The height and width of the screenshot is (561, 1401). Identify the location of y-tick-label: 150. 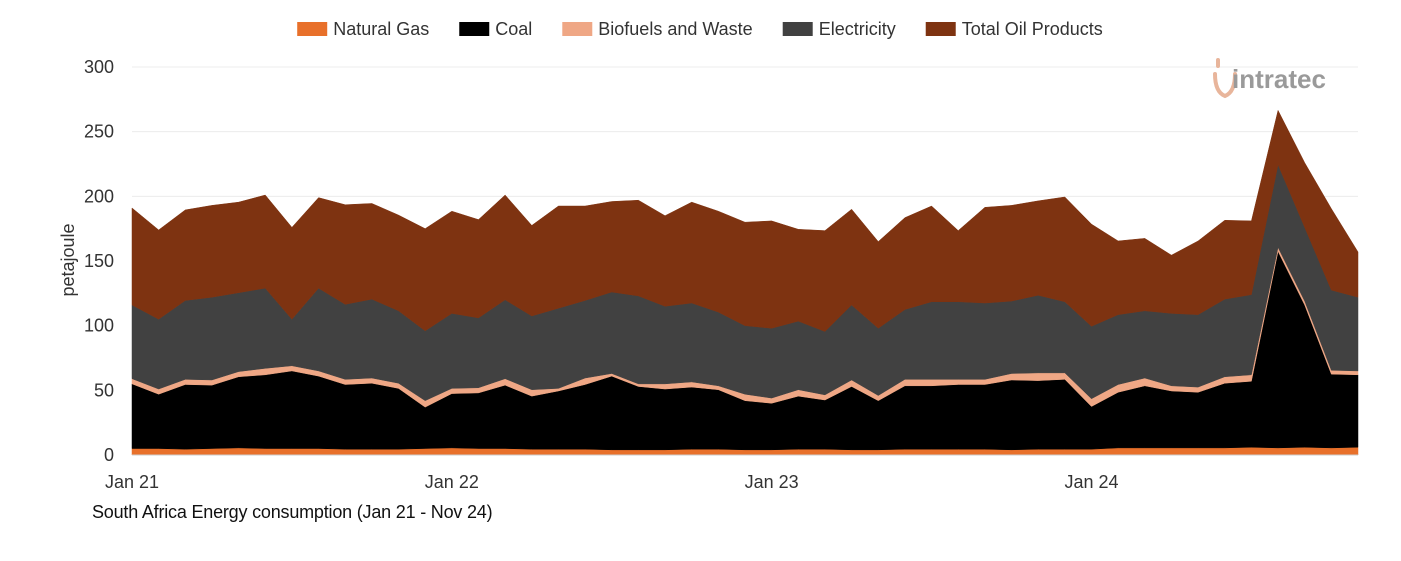
(99, 261).